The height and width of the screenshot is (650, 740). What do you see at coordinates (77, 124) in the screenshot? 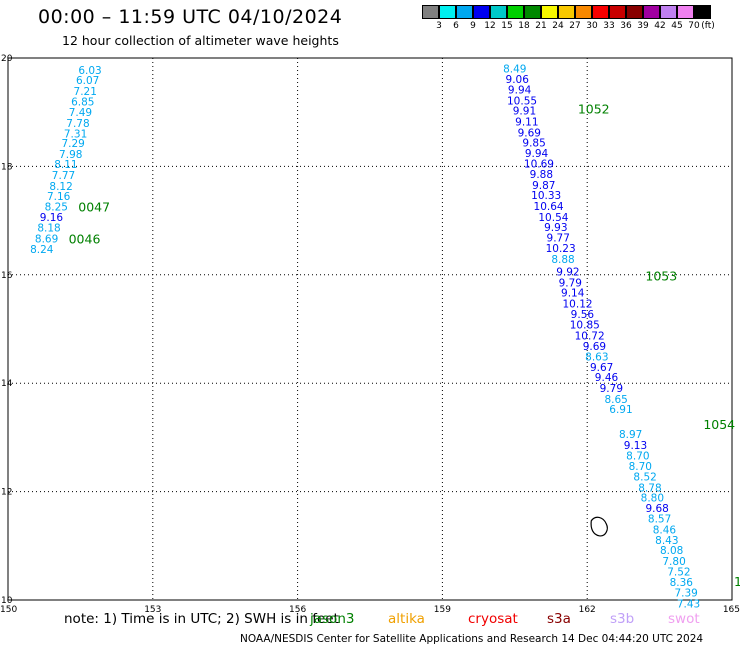
I see `wave-height-value: 7.78` at bounding box center [77, 124].